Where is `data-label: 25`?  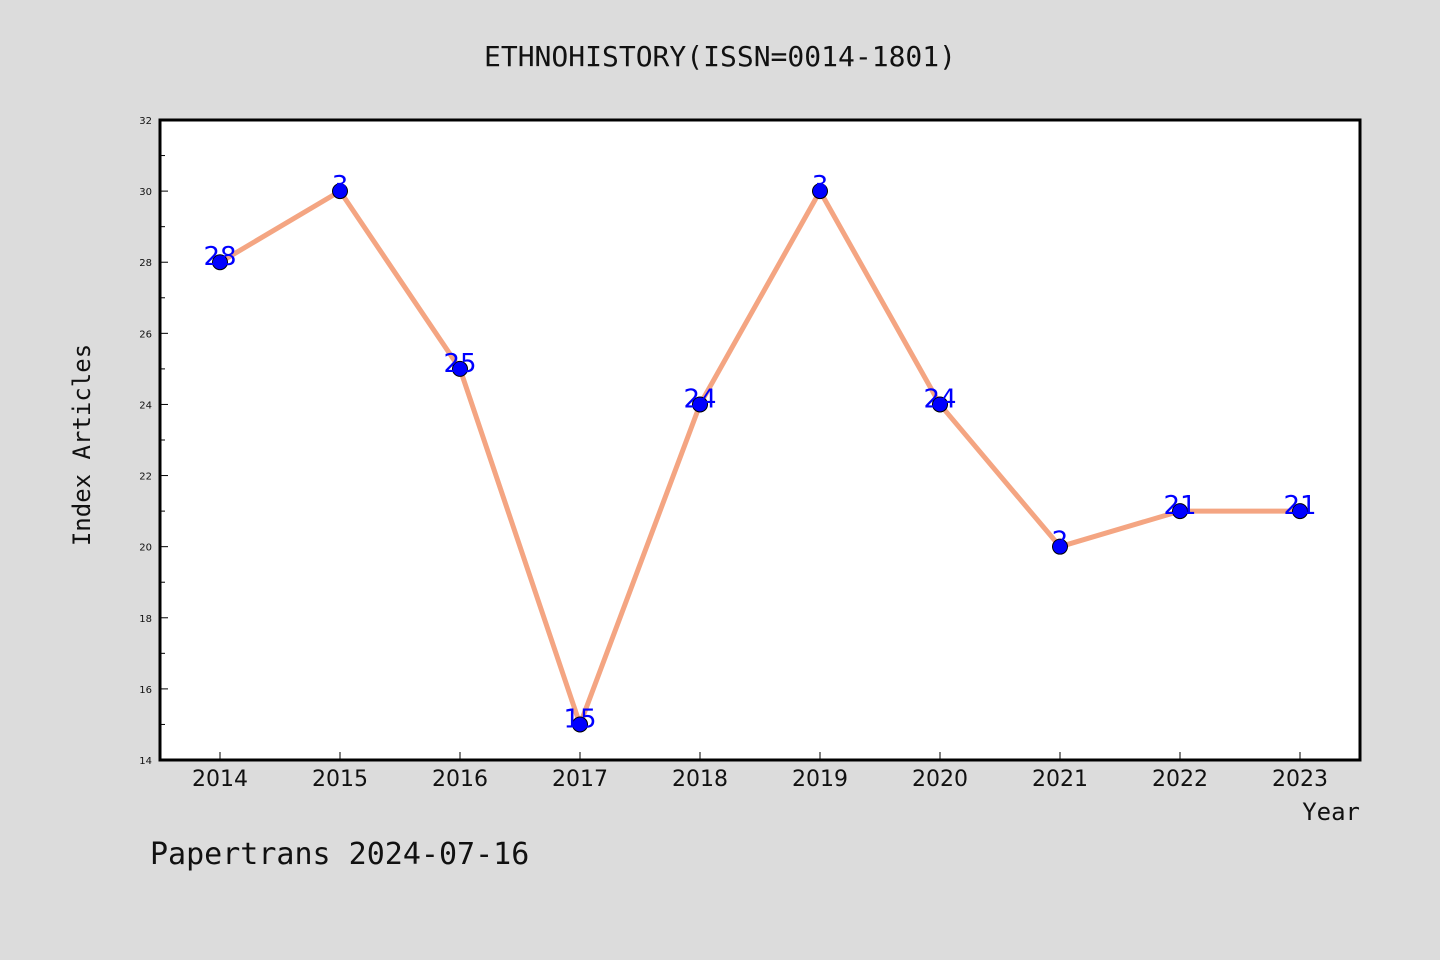 data-label: 25 is located at coordinates (459, 364).